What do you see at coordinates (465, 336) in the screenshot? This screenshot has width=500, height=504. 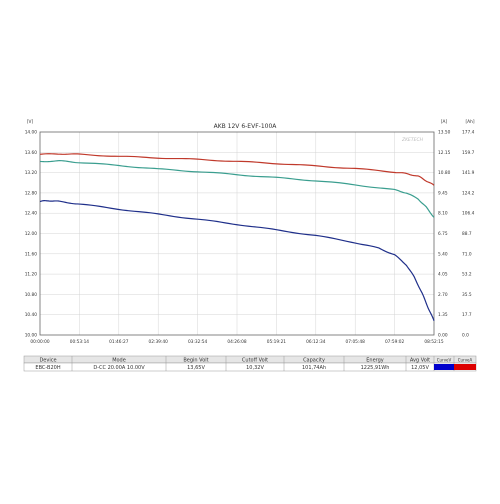 I see `right-axis-capacity-tick-label: 0.0` at bounding box center [465, 336].